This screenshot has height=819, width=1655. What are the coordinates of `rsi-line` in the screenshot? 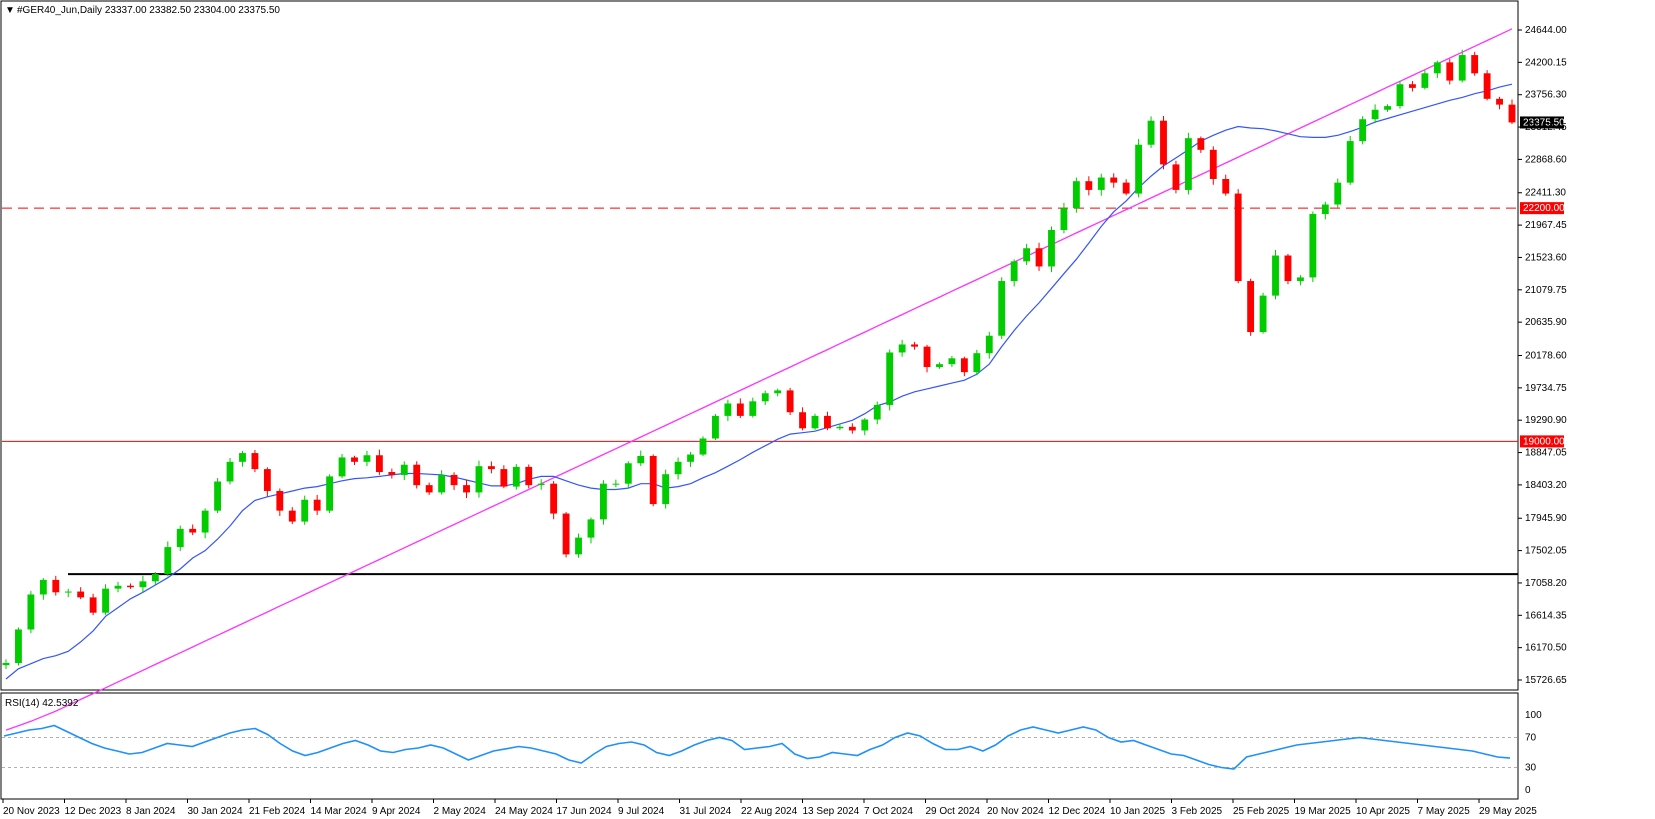 It's located at (757, 747).